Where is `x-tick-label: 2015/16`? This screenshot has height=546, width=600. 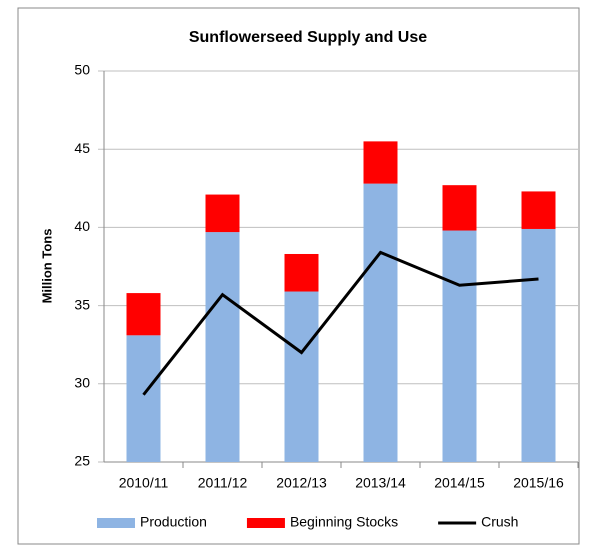 x-tick-label: 2015/16 is located at coordinates (538, 483).